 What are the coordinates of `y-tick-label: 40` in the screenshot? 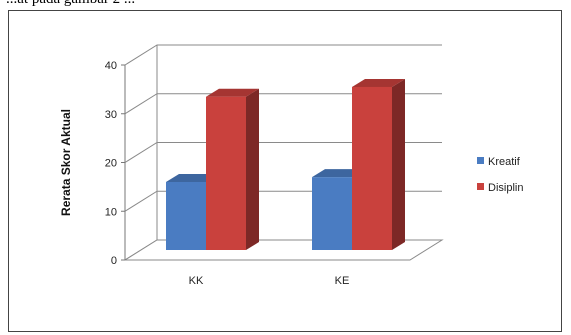 It's located at (111, 66).